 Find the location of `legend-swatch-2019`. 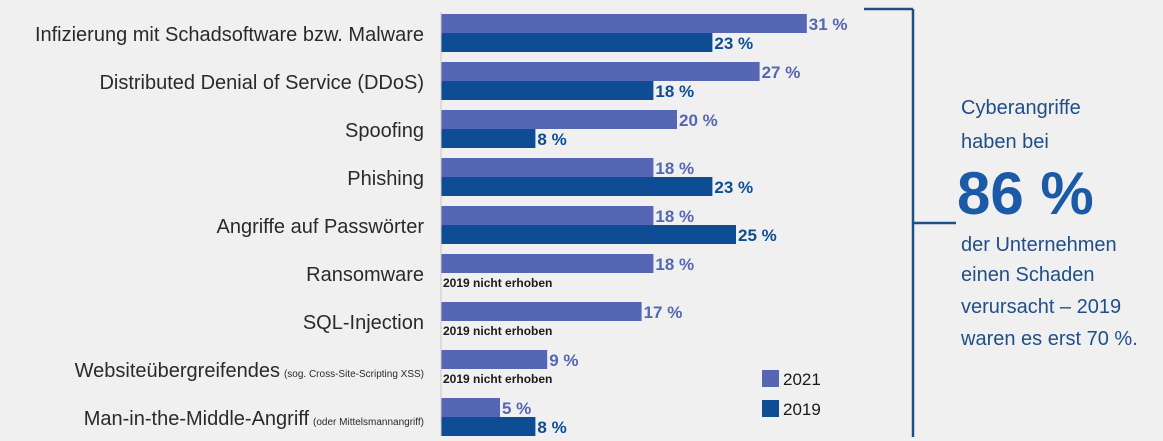

legend-swatch-2019 is located at coordinates (770, 408).